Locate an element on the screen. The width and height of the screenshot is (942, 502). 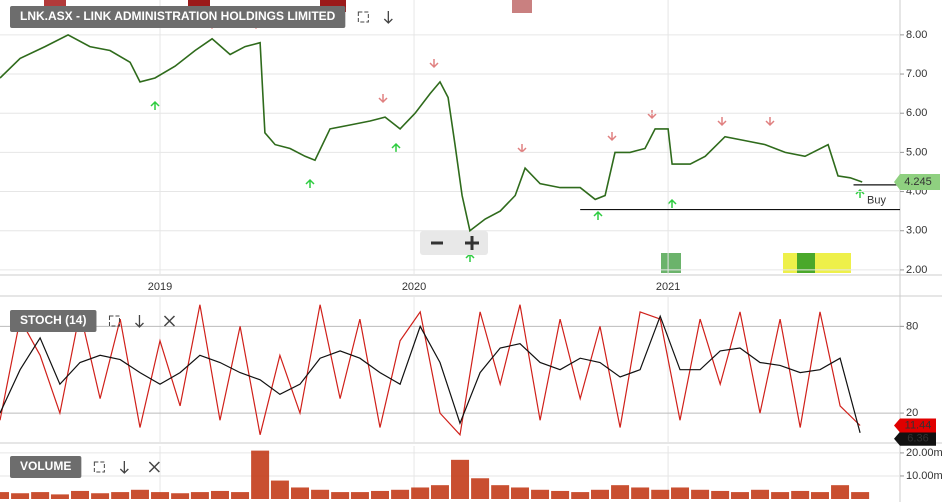
value-tag-label: 11.44 is located at coordinates (918, 425).